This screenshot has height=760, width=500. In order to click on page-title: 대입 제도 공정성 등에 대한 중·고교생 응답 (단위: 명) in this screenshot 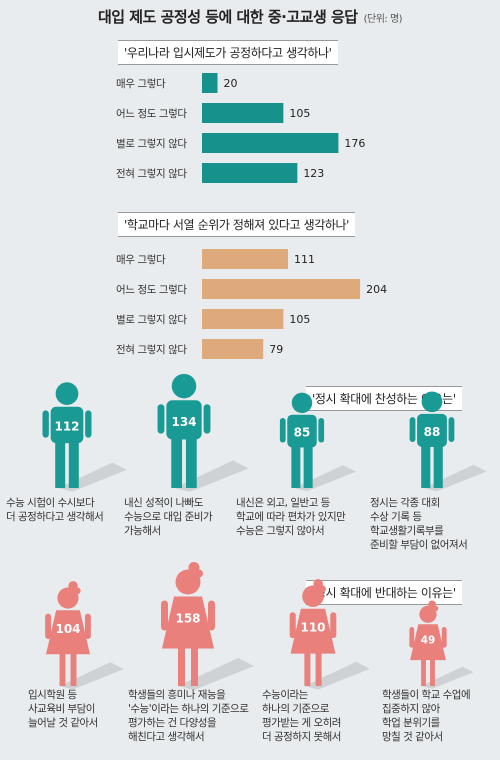, I will do `click(250, 16)`.